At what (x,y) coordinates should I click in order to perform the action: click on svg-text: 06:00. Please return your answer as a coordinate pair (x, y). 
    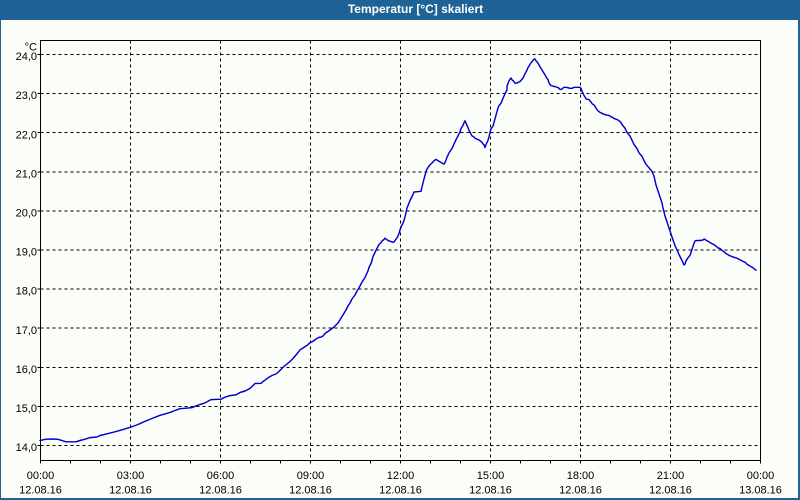
    Looking at the image, I should click on (221, 476).